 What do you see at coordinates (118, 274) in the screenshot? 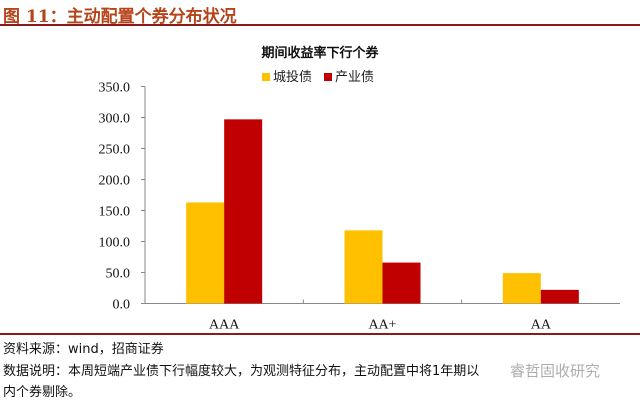
I see `y-tick-label: 50.0` at bounding box center [118, 274].